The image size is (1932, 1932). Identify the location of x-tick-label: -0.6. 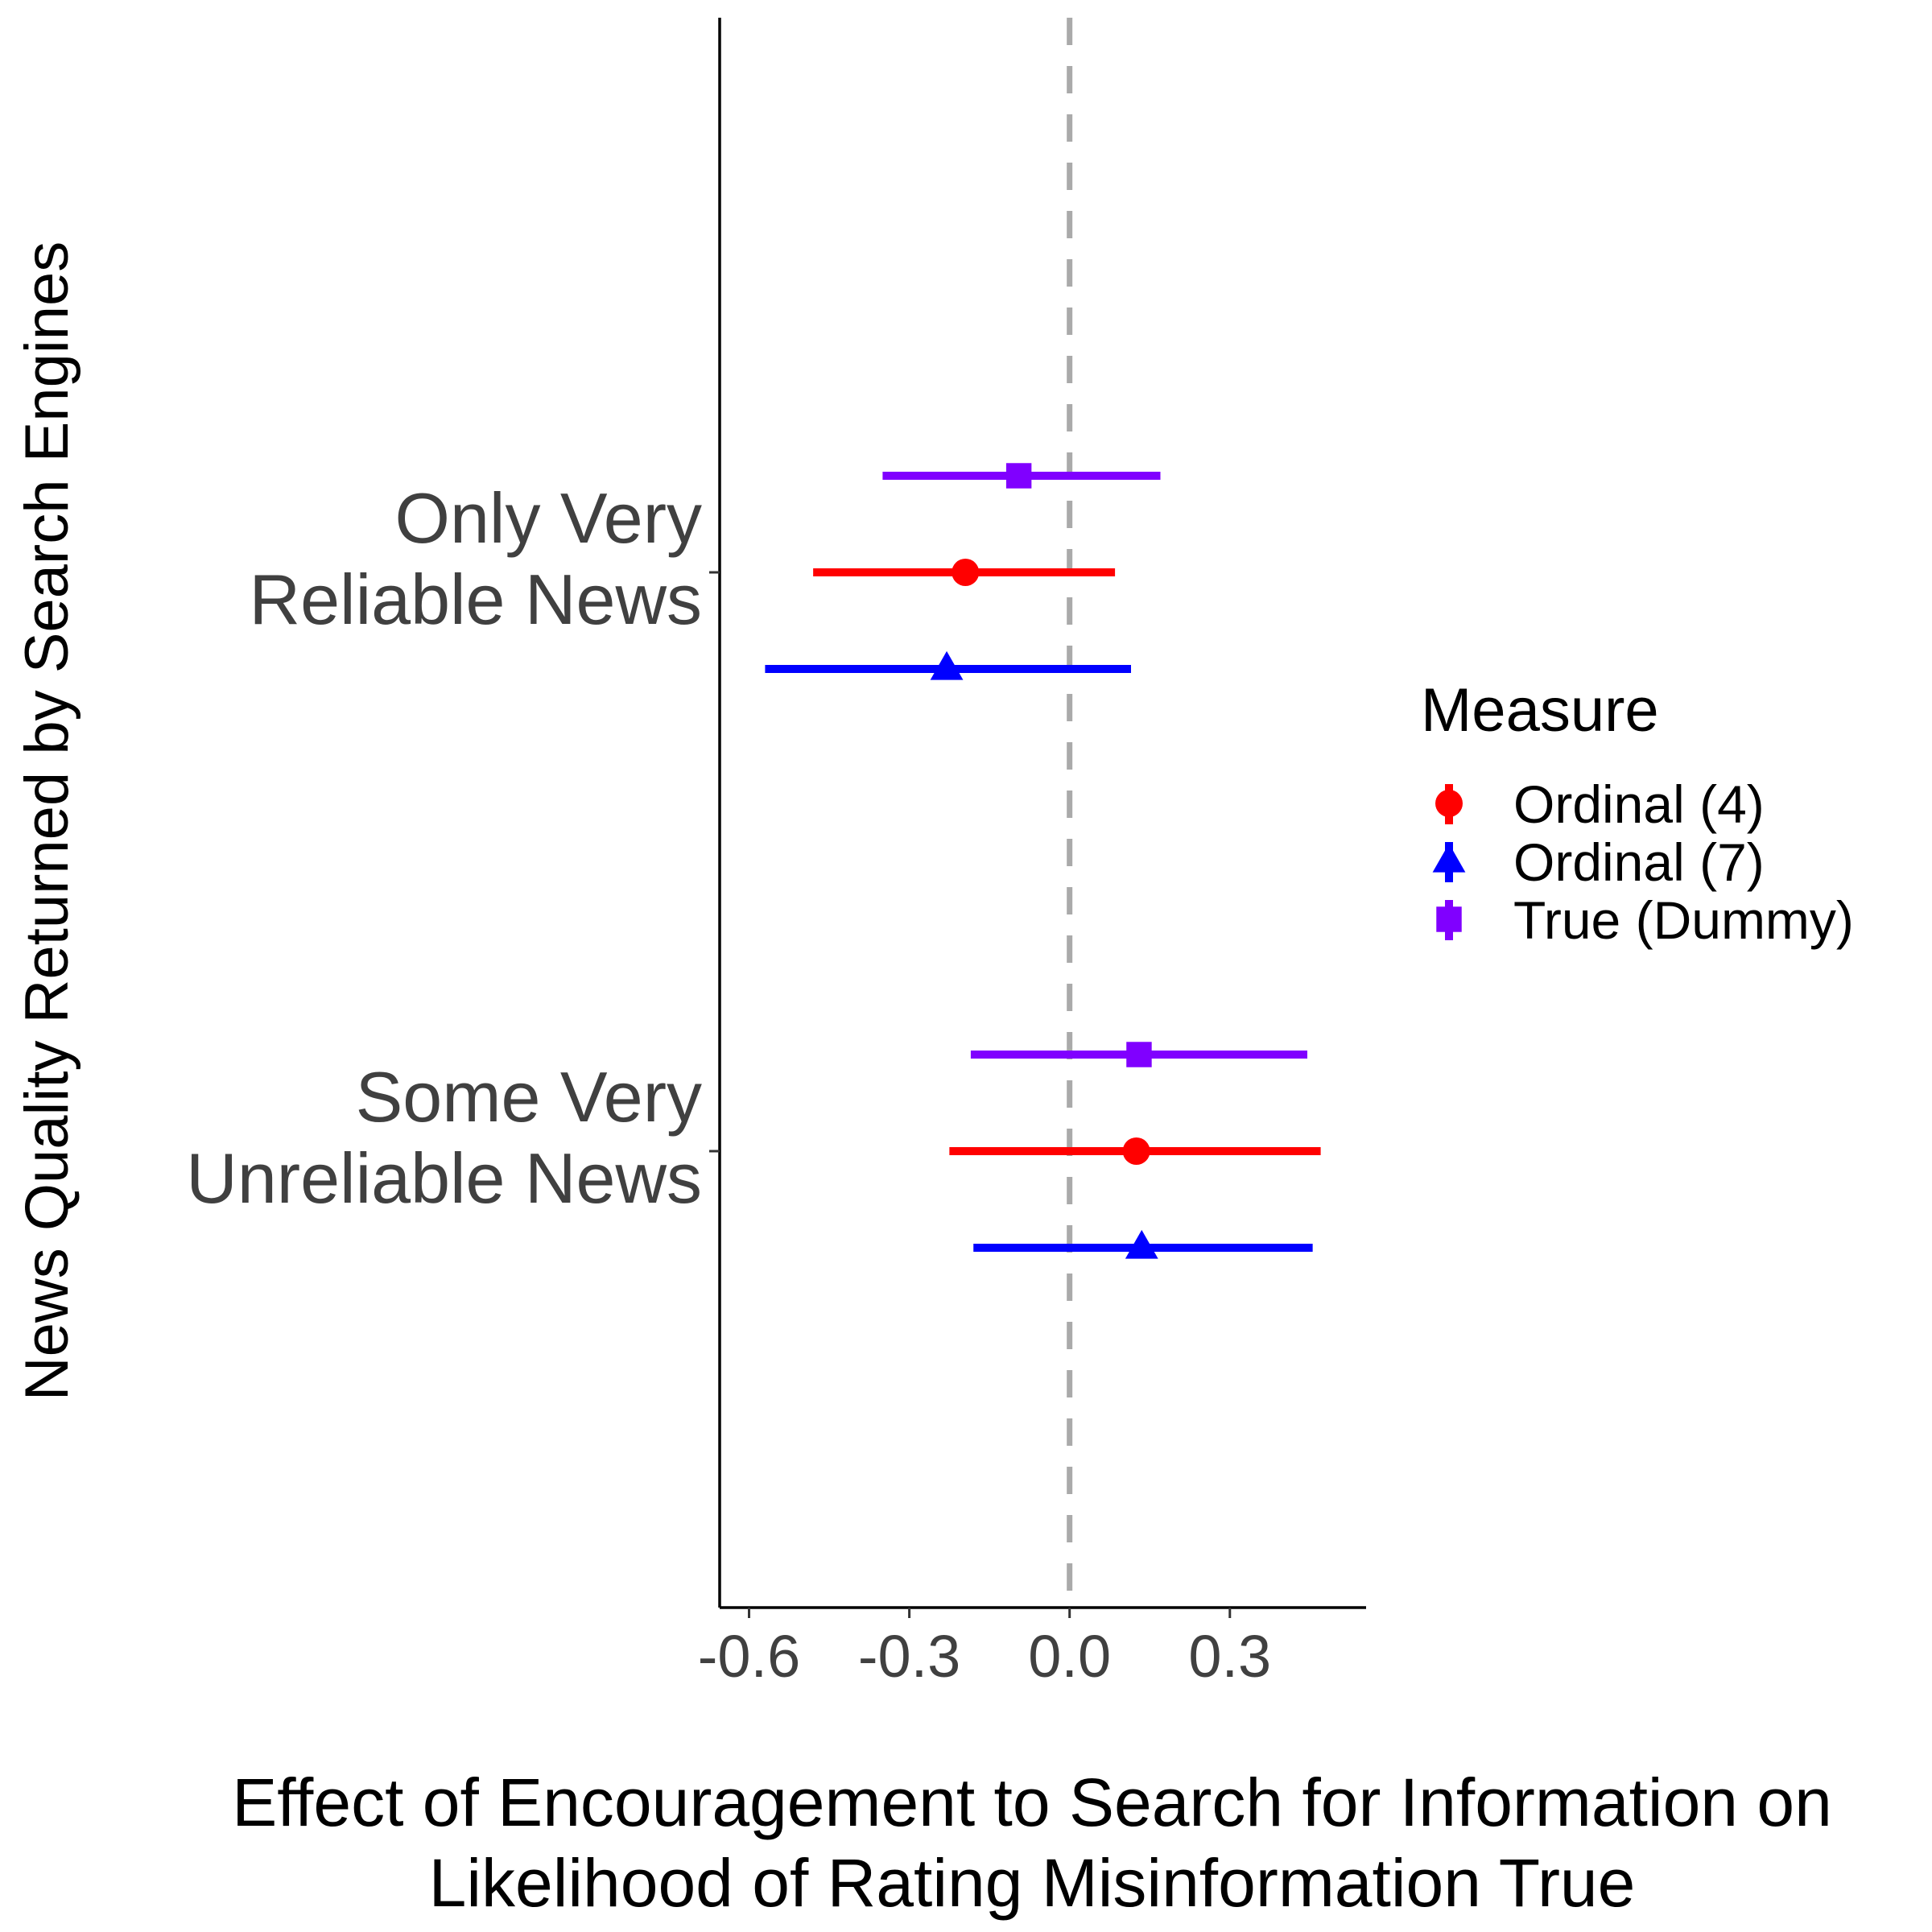
(749, 1656).